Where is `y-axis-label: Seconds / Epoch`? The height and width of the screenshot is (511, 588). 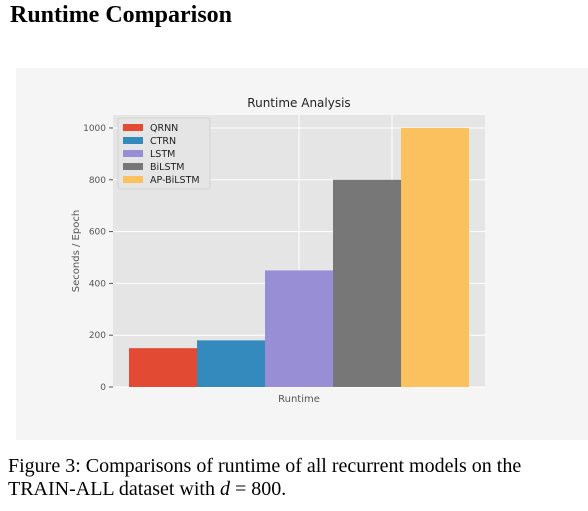
y-axis-label: Seconds / Epoch is located at coordinates (76, 251).